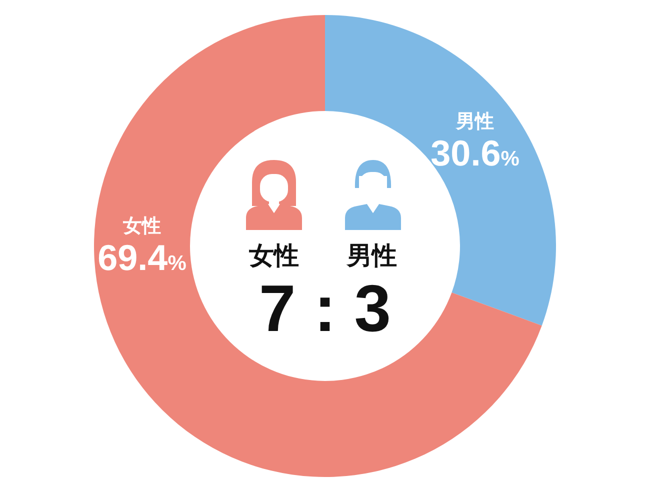  Describe the element at coordinates (475, 153) in the screenshot. I see `data-label: 30.6%` at that location.